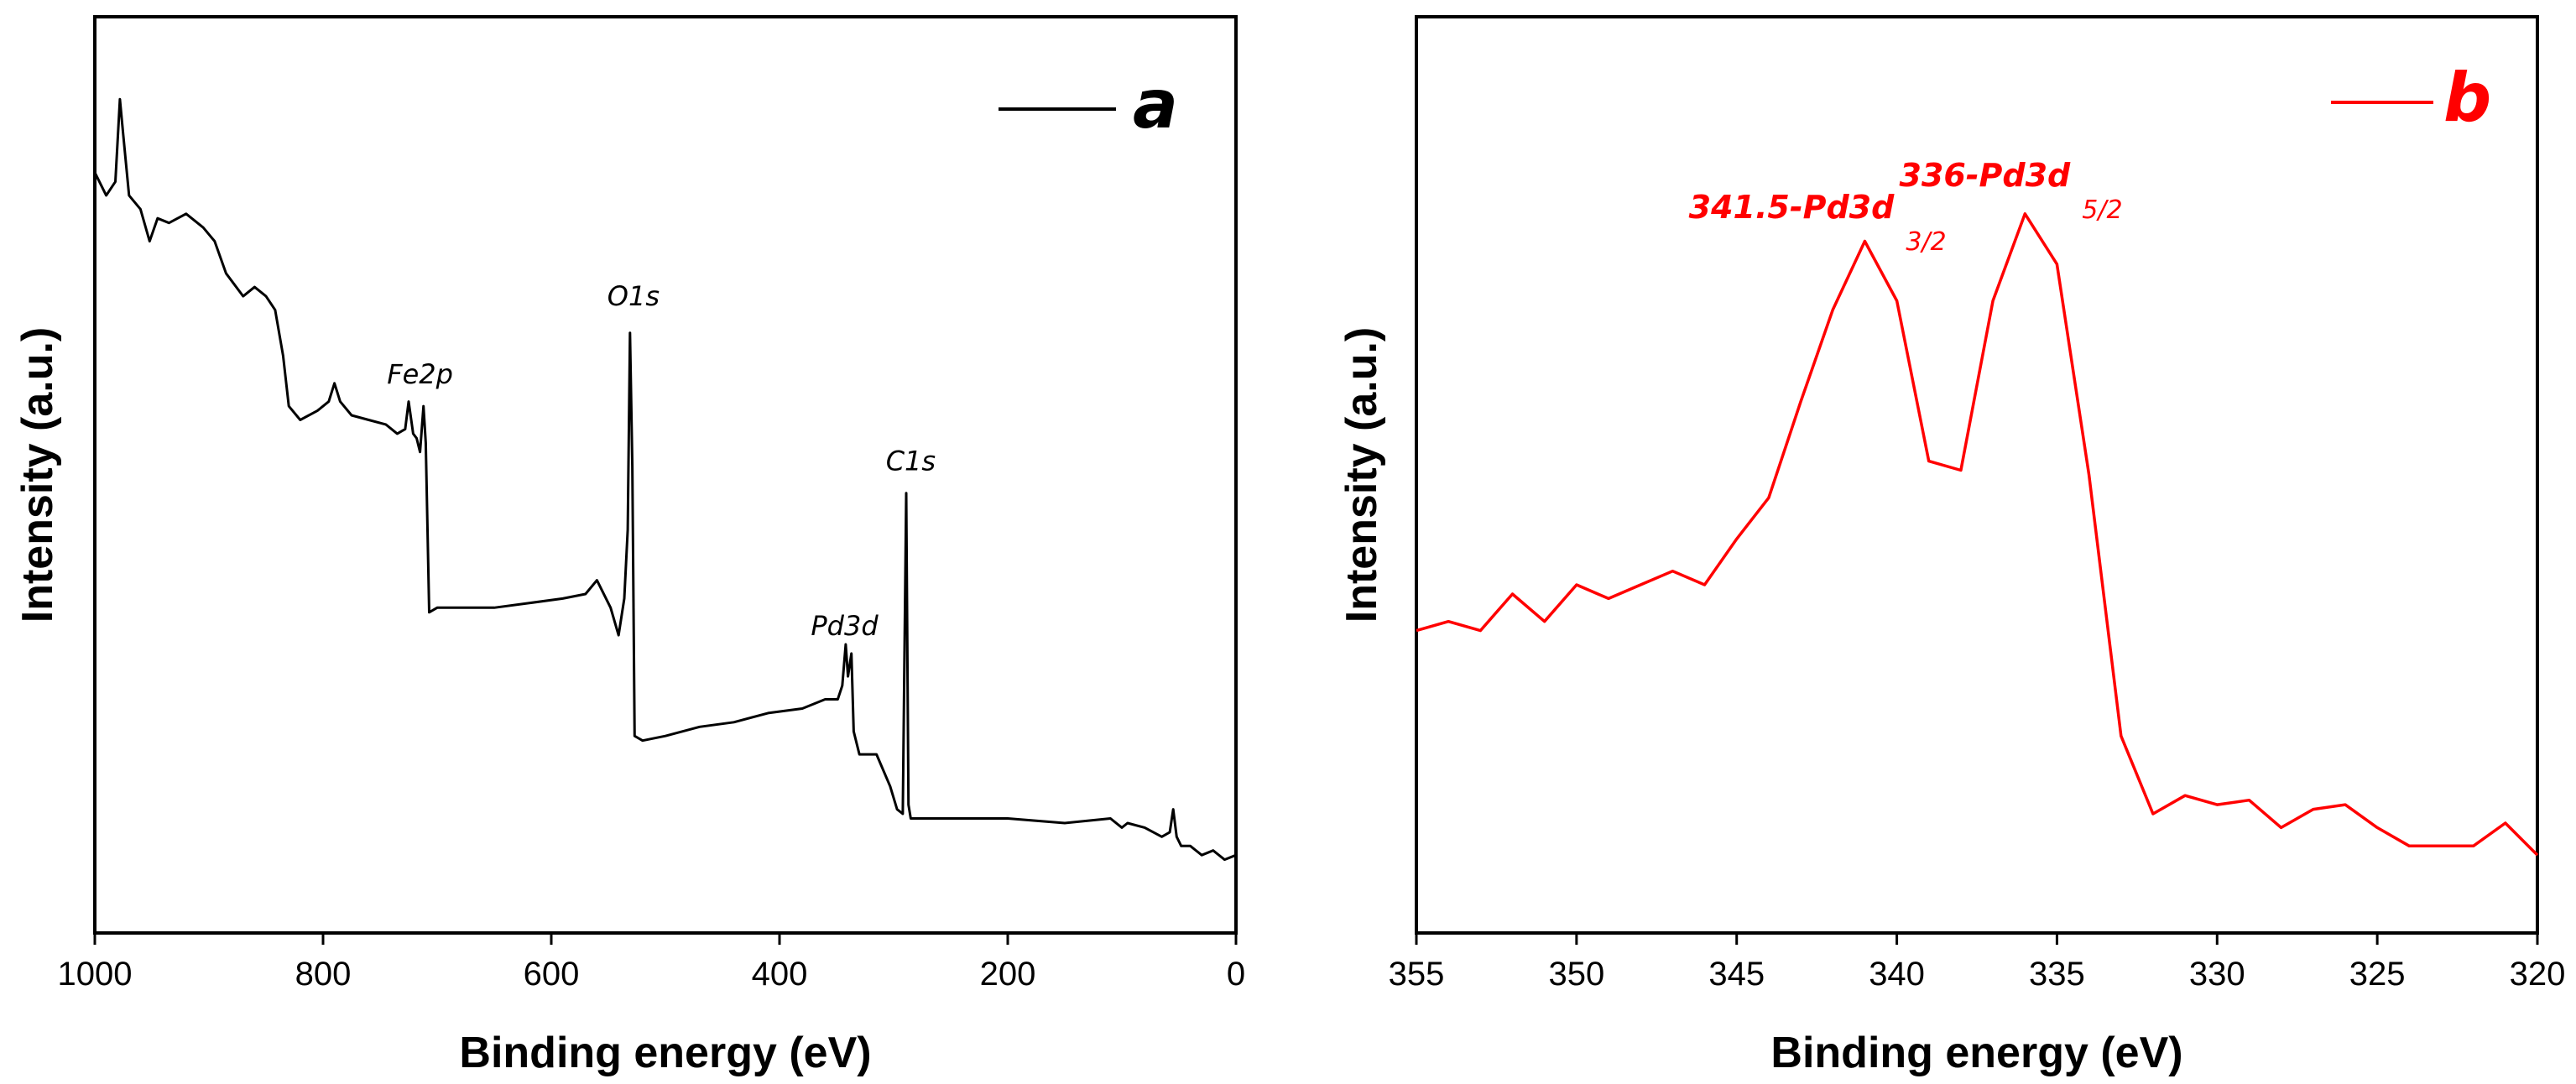  What do you see at coordinates (652, 975) in the screenshot?
I see `panel-a-tick-labels: 1000 800 600 400 200 0` at bounding box center [652, 975].